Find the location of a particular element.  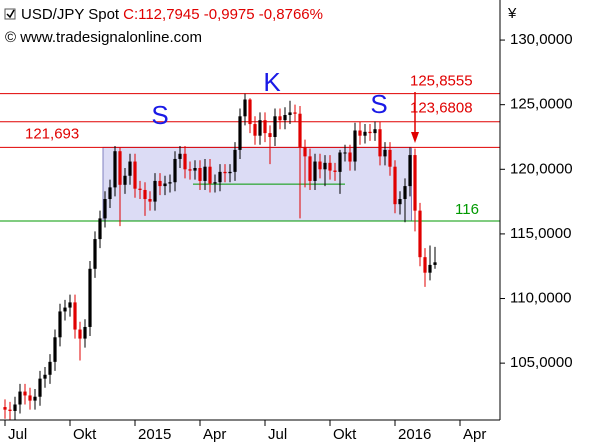

arrow-head is located at coordinates (415, 137).